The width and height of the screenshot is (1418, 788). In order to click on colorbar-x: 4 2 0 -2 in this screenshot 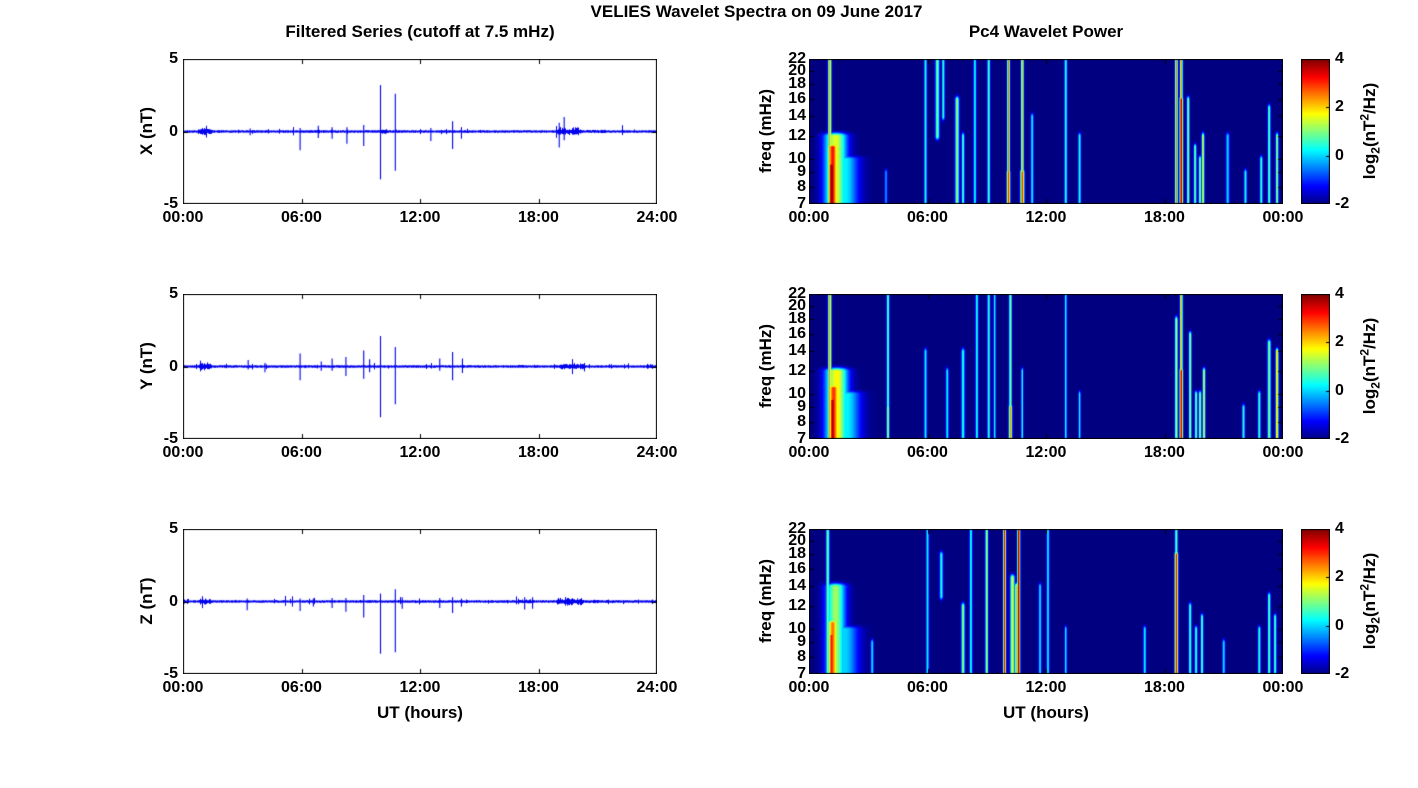, I will do `click(1325, 131)`.